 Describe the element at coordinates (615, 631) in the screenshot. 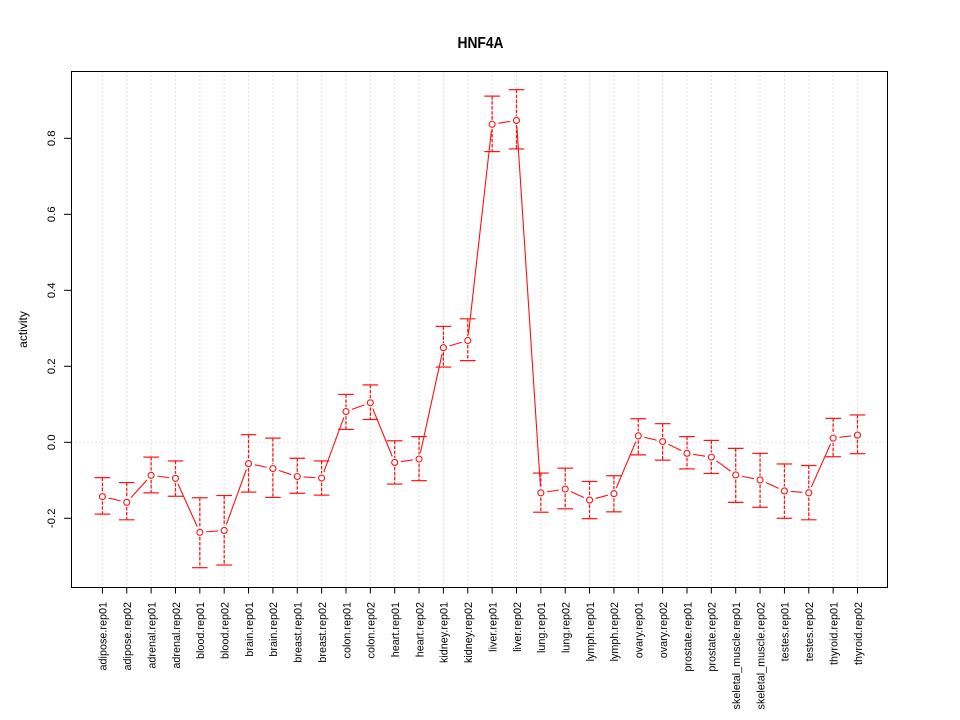

I see `svg-text: lymph.rep02` at that location.